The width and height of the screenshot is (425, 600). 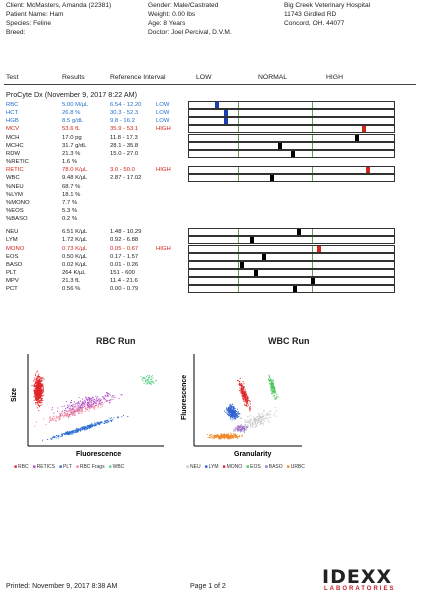 What do you see at coordinates (12, 77) in the screenshot?
I see `col-test: Test` at bounding box center [12, 77].